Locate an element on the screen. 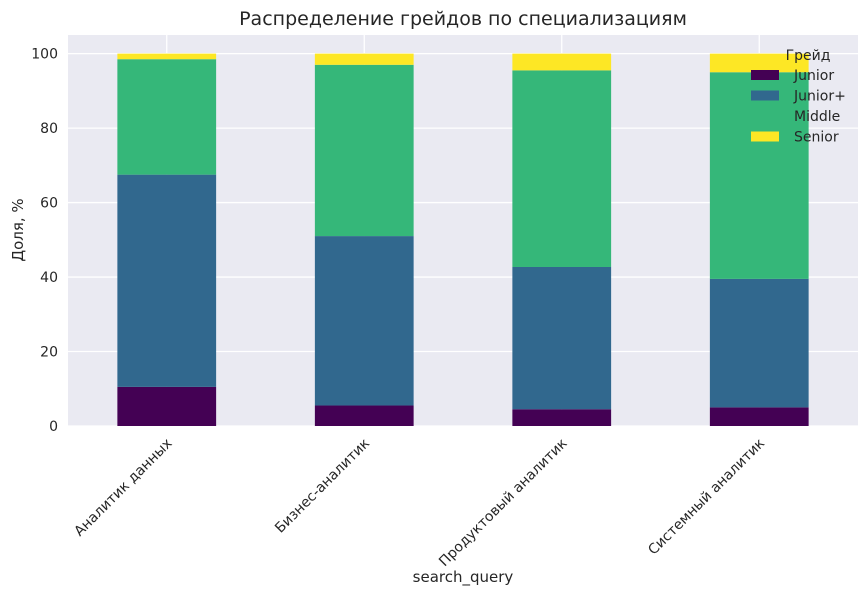  x-tick-label: Системный аналитик is located at coordinates (706, 497).